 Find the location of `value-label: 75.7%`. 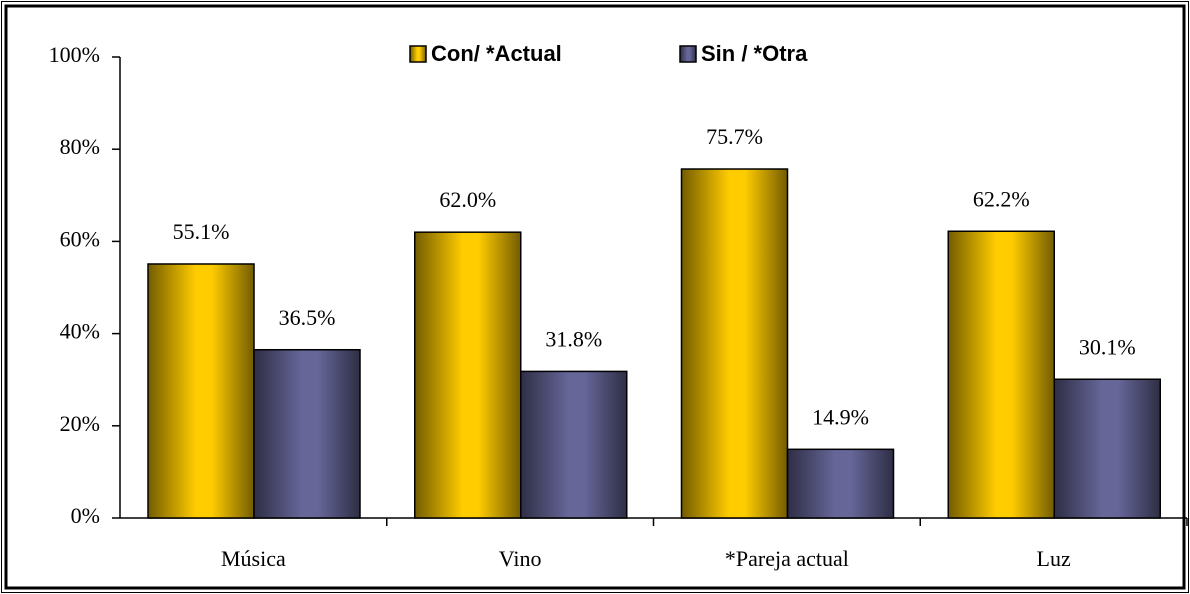

value-label: 75.7% is located at coordinates (734, 136).